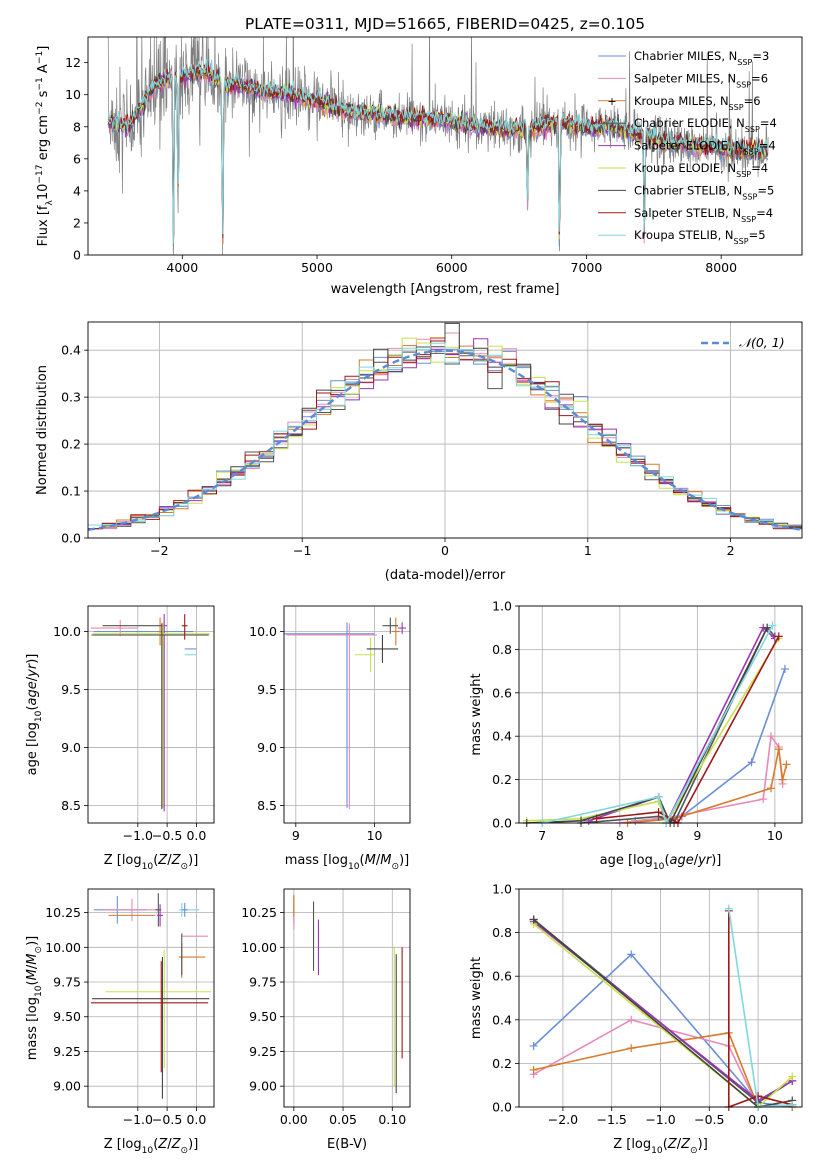 The width and height of the screenshot is (819, 1170). Describe the element at coordinates (77, 222) in the screenshot. I see `y-tick-label: 2` at that location.